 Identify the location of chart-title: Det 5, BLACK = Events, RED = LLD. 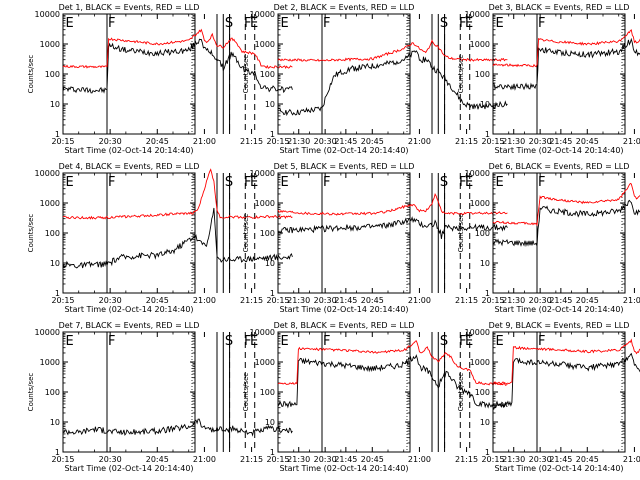
(344, 166).